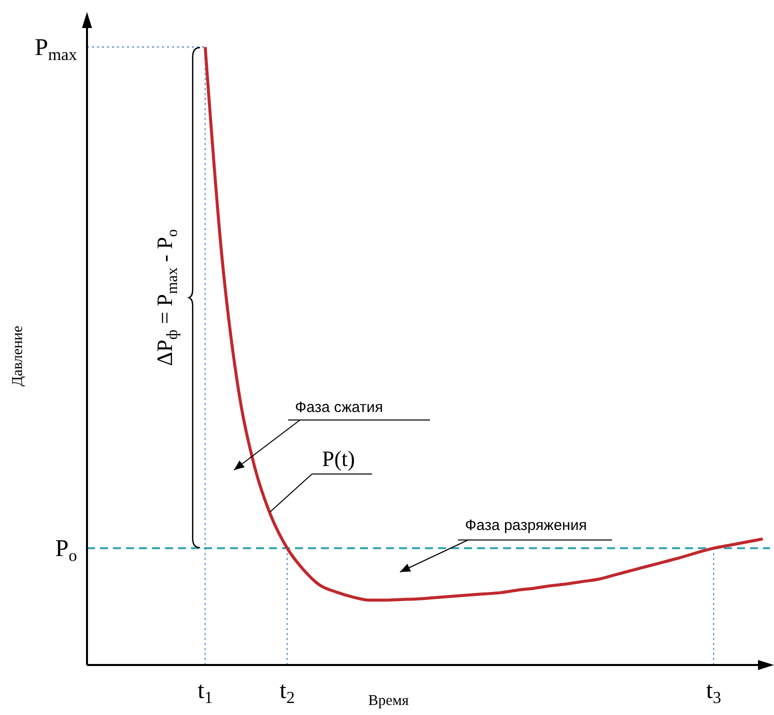 This screenshot has height=715, width=774. Describe the element at coordinates (205, 693) in the screenshot. I see `x-tick-label: t$_{1}$` at that location.